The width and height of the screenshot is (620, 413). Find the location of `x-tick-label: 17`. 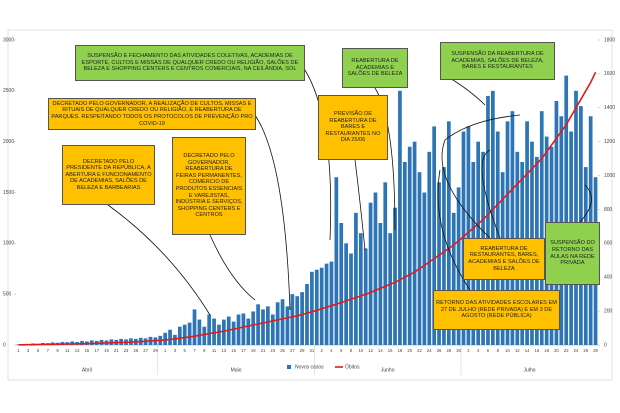

x-tick-label: 17 is located at coordinates (243, 350).